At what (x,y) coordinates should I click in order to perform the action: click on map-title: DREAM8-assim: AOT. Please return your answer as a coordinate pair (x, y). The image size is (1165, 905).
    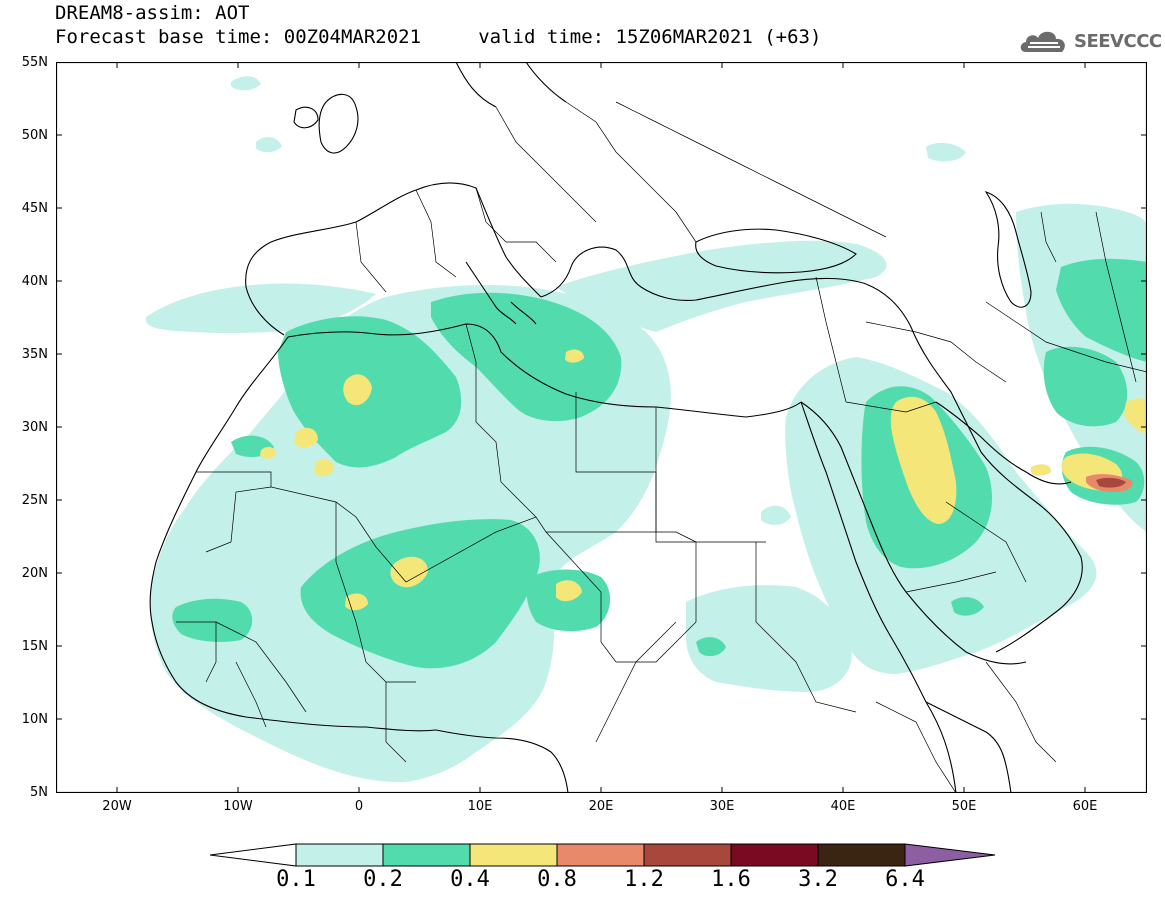
    Looking at the image, I should click on (152, 13).